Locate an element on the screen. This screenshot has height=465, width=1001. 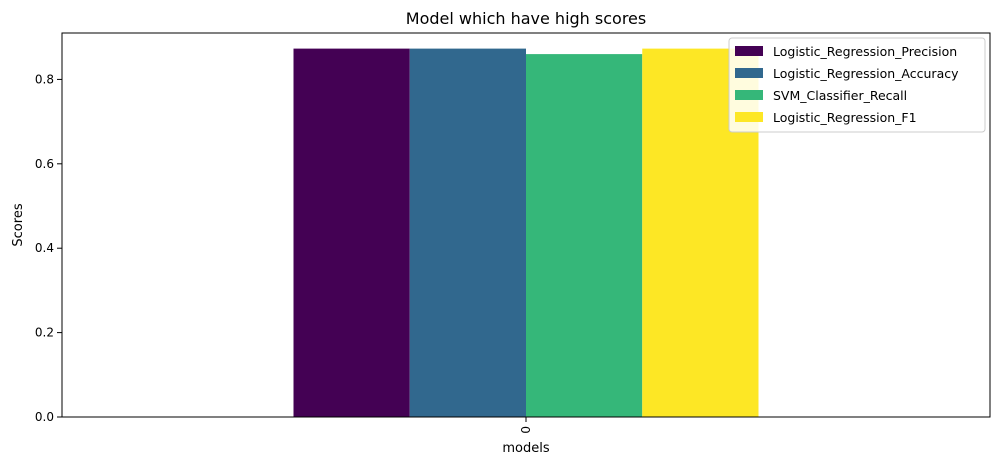
bar-logistic-regression-precision is located at coordinates (351, 233).